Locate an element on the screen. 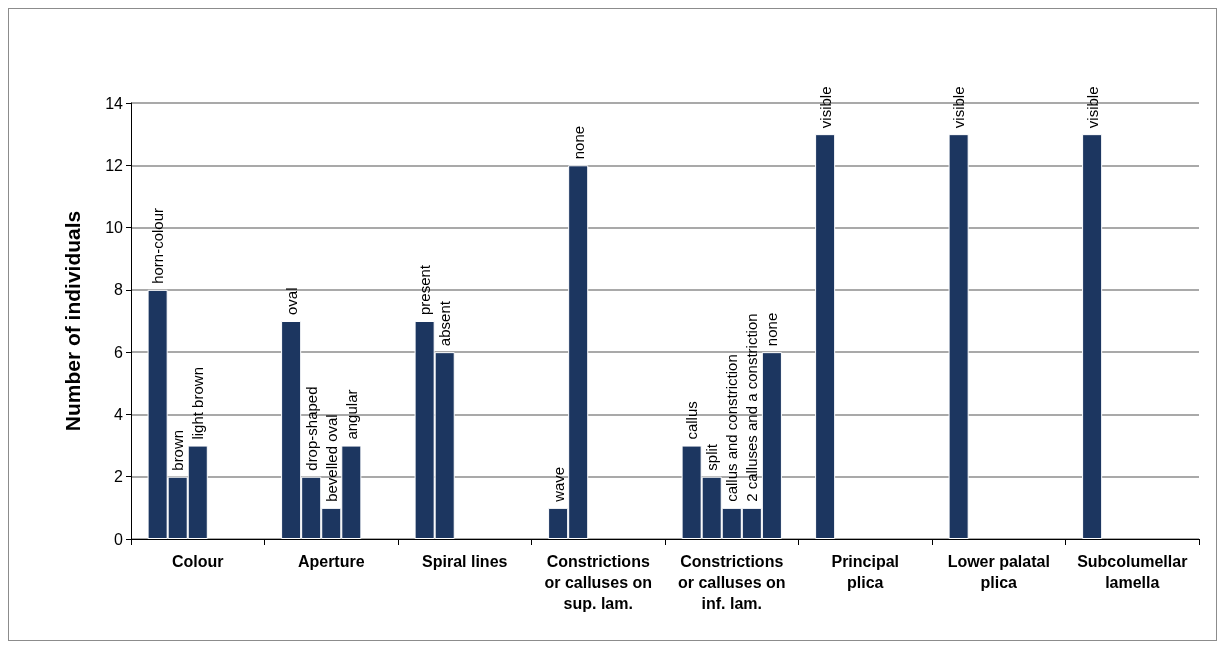 This screenshot has height=649, width=1225. annotation: oval is located at coordinates (291, 301).